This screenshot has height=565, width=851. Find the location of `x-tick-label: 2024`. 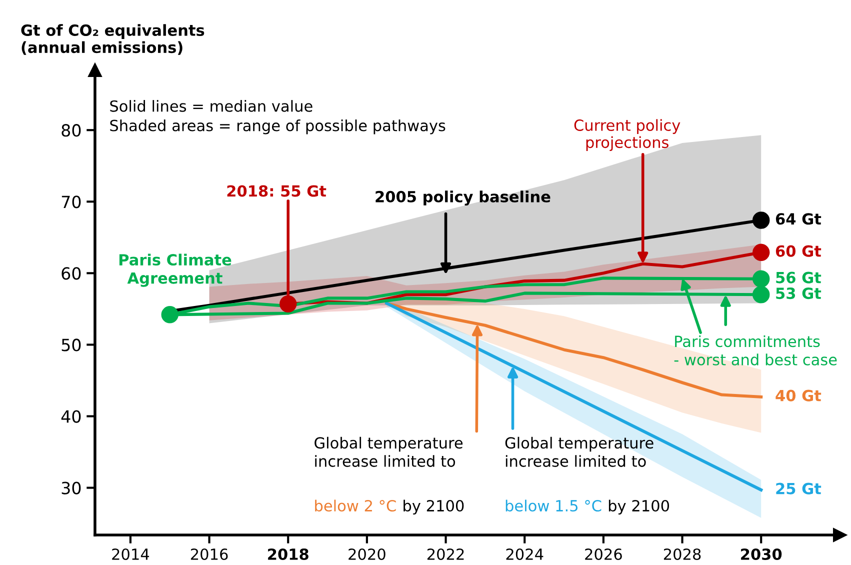

x-tick-label: 2024 is located at coordinates (525, 554).